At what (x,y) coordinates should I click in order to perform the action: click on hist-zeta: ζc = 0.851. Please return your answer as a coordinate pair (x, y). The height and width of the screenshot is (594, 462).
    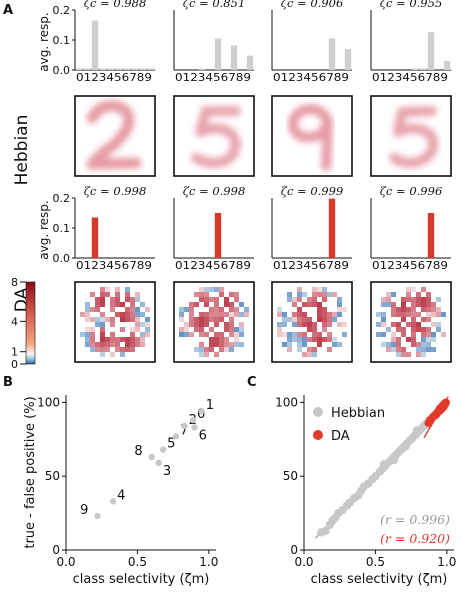
    Looking at the image, I should click on (214, 5).